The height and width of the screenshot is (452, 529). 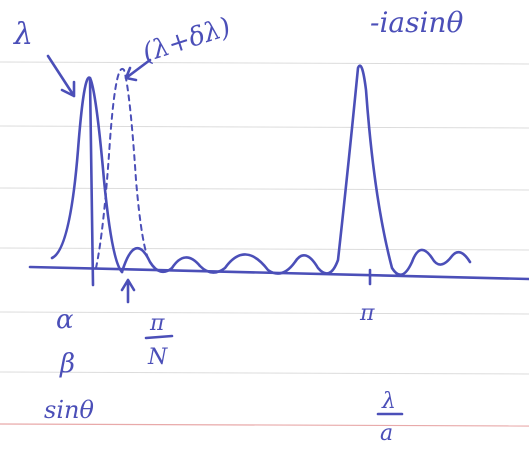 I want to click on numerator: π, so click(x=157, y=323).